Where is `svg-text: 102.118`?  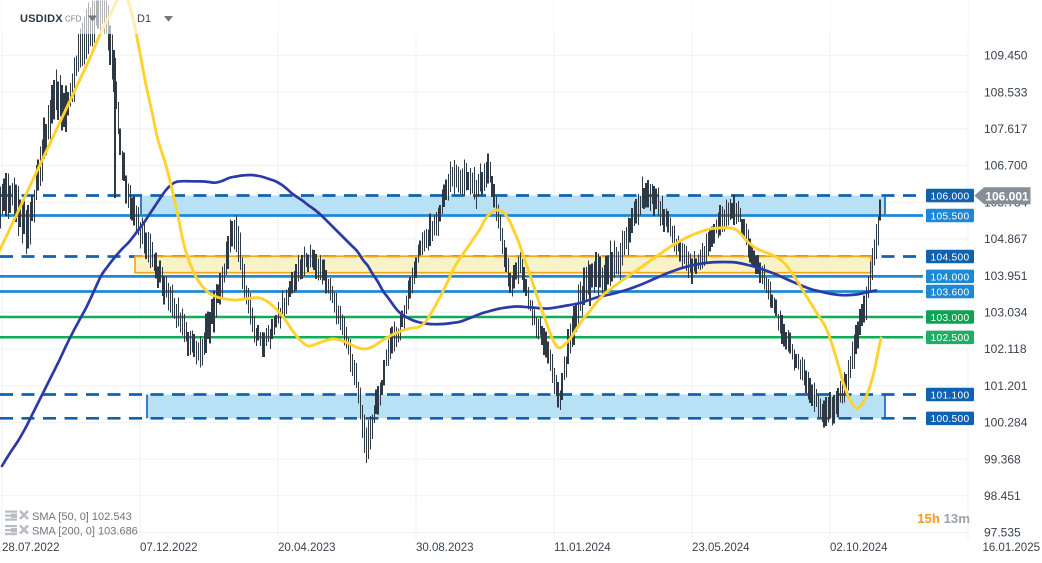 svg-text: 102.118 is located at coordinates (1005, 349).